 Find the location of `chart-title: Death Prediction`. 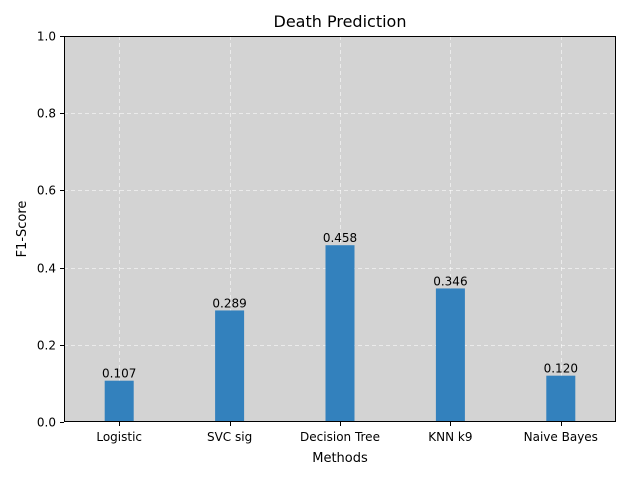

chart-title: Death Prediction is located at coordinates (340, 21).